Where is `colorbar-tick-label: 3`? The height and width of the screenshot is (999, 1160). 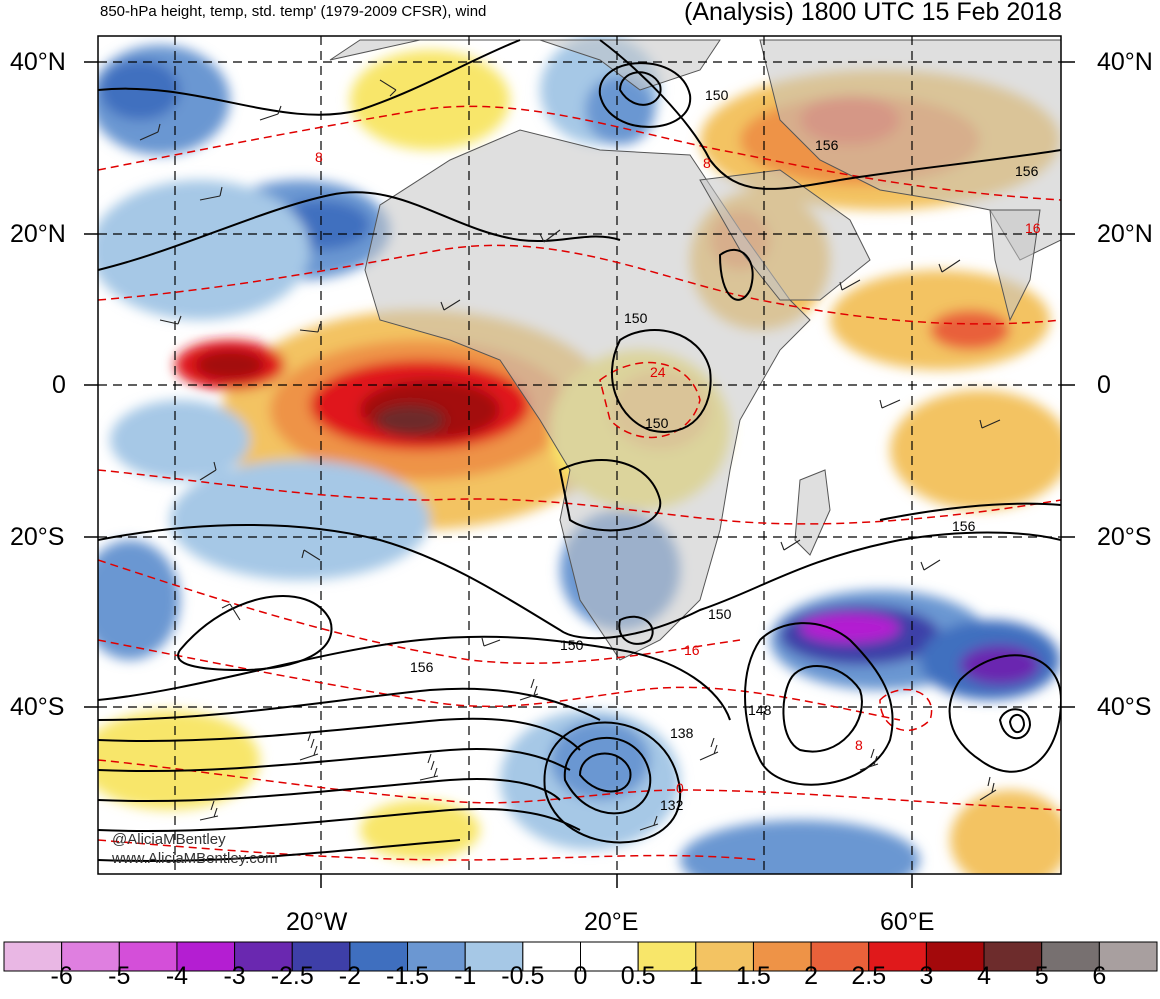 colorbar-tick-label: 3 is located at coordinates (926, 976).